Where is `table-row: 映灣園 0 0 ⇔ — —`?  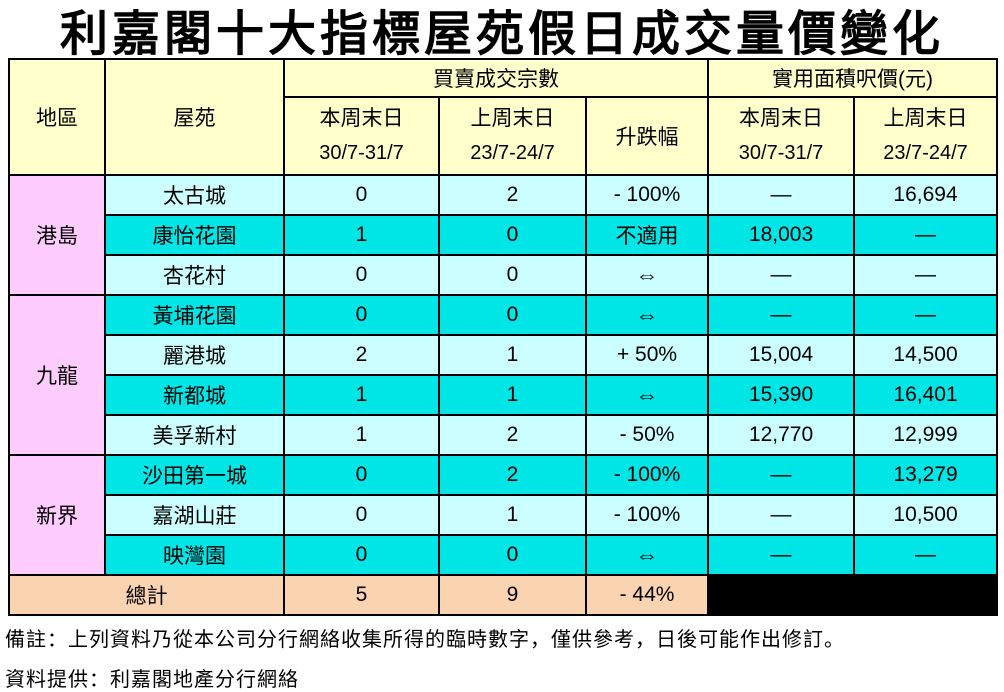
table-row: 映灣園 0 0 ⇔ — — is located at coordinates (504, 555).